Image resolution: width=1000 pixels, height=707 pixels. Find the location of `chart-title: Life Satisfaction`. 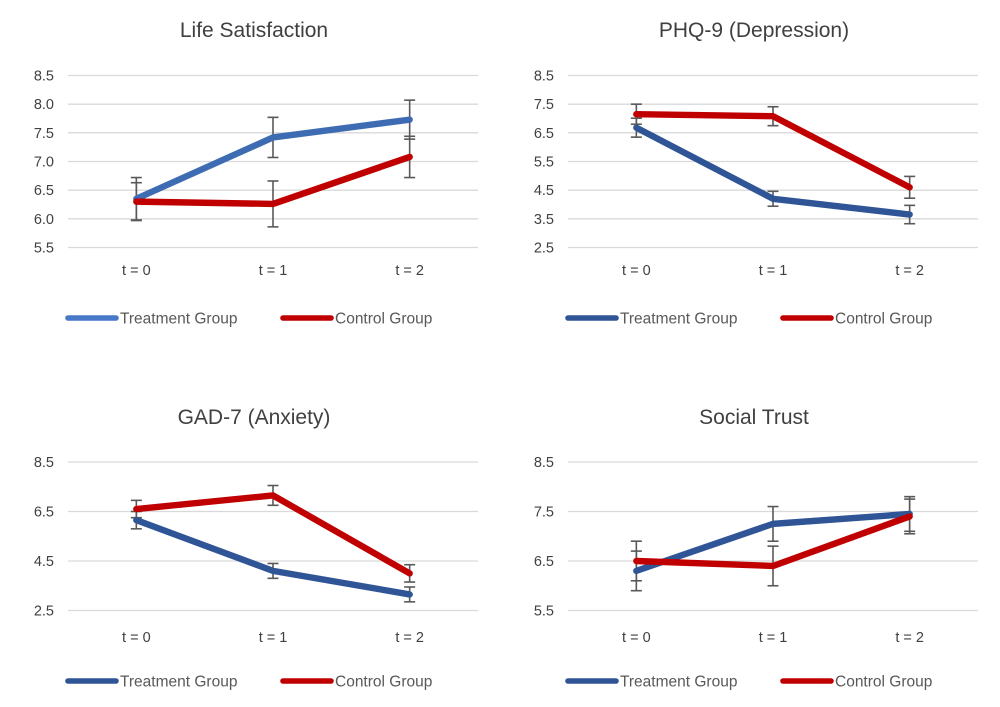

chart-title: Life Satisfaction is located at coordinates (254, 30).